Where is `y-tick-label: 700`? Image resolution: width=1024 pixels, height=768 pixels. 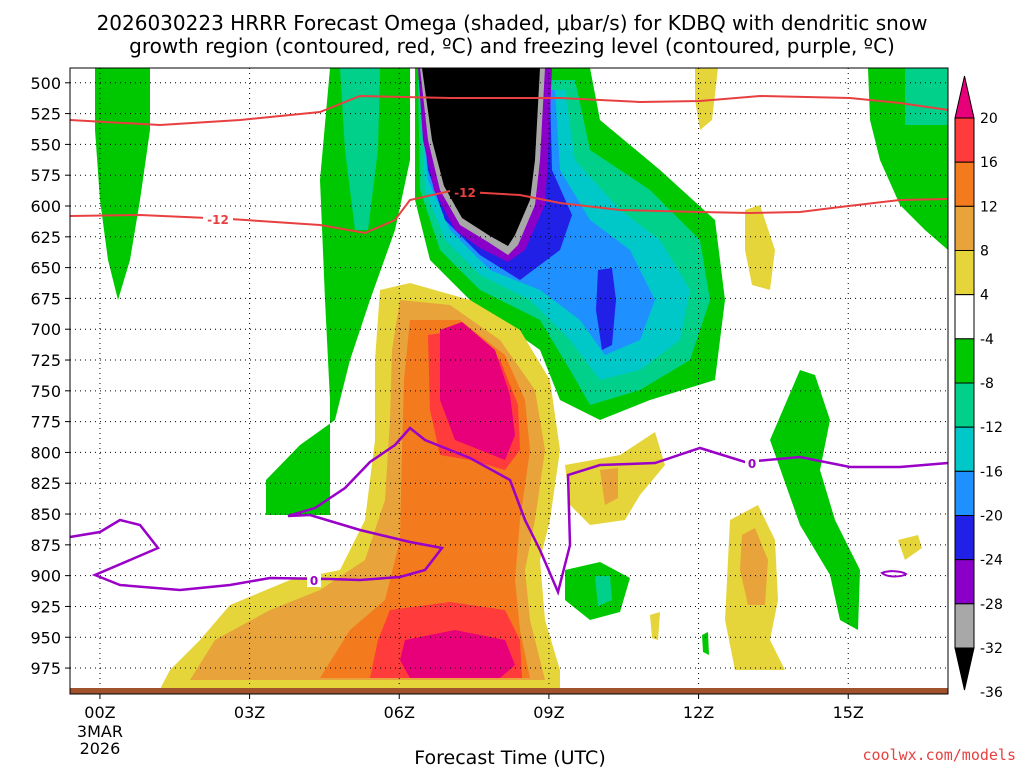
y-tick-label: 700 is located at coordinates (45, 329).